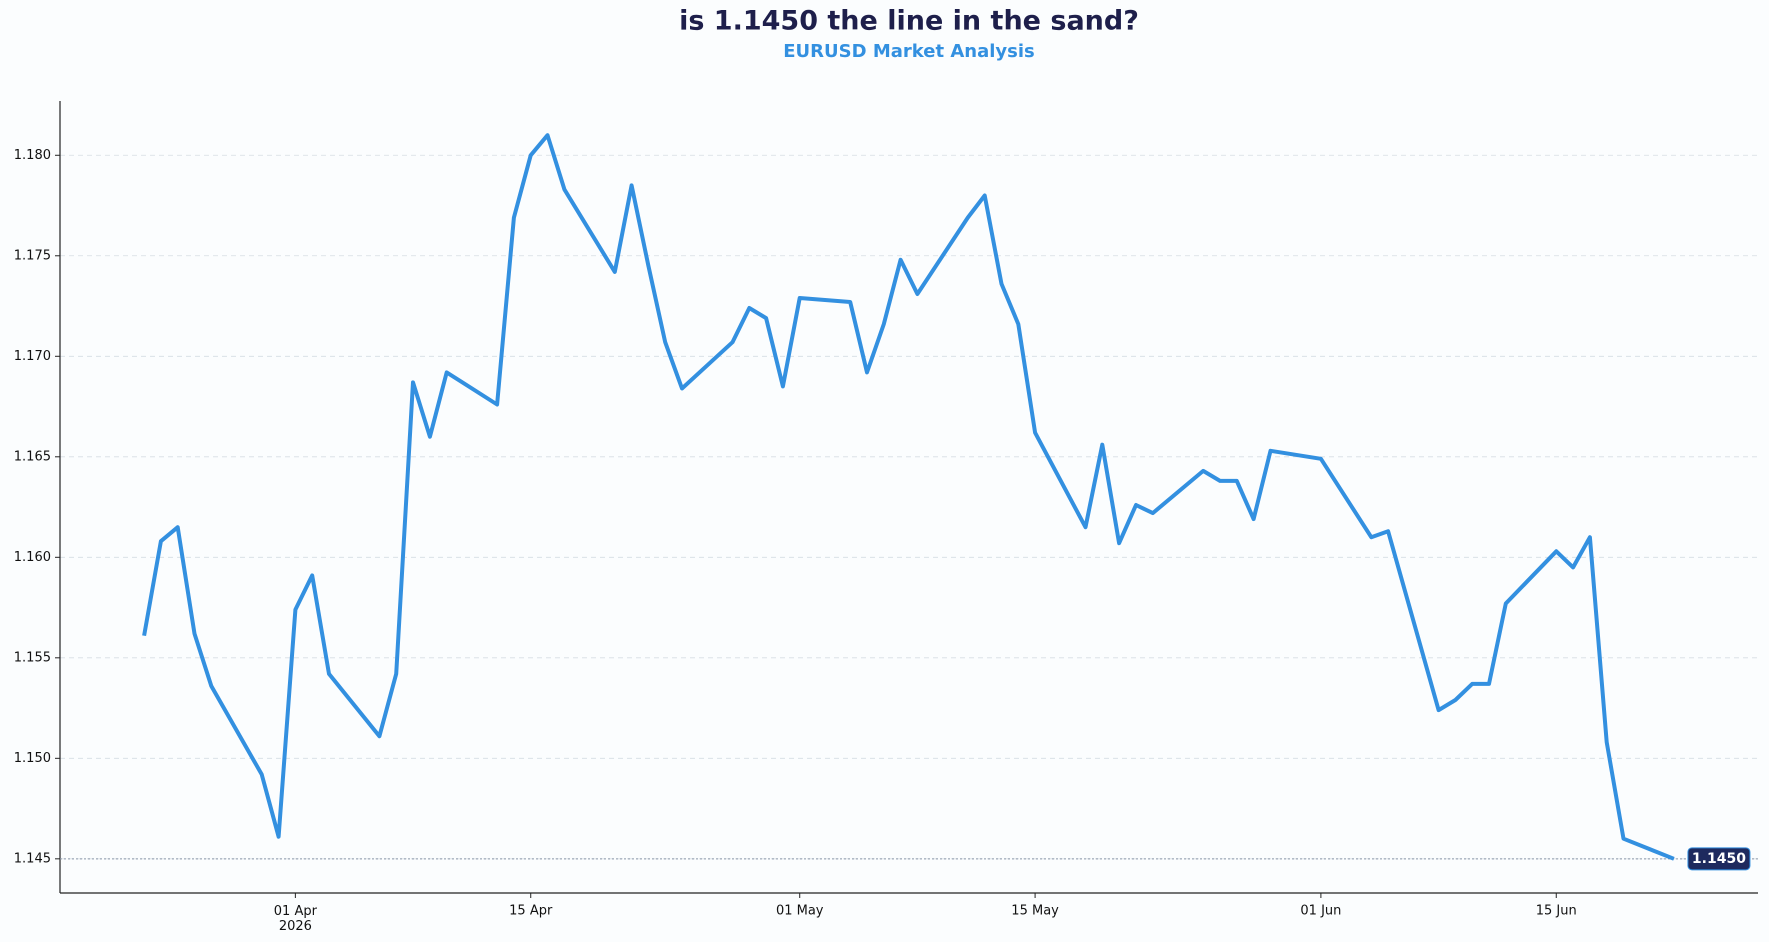 The height and width of the screenshot is (942, 1769). I want to click on y-tick-label: 1.180, so click(32, 155).